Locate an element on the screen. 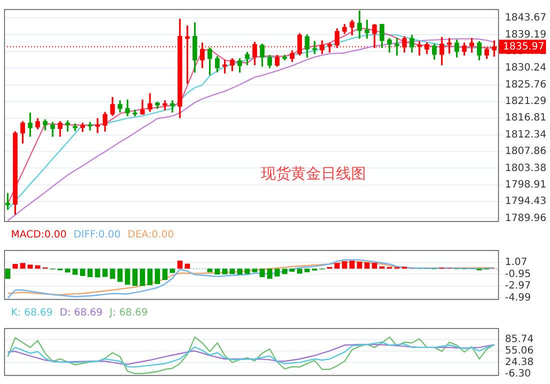 The height and width of the screenshot is (384, 550). y-tick-label: 1816.81 is located at coordinates (525, 118).